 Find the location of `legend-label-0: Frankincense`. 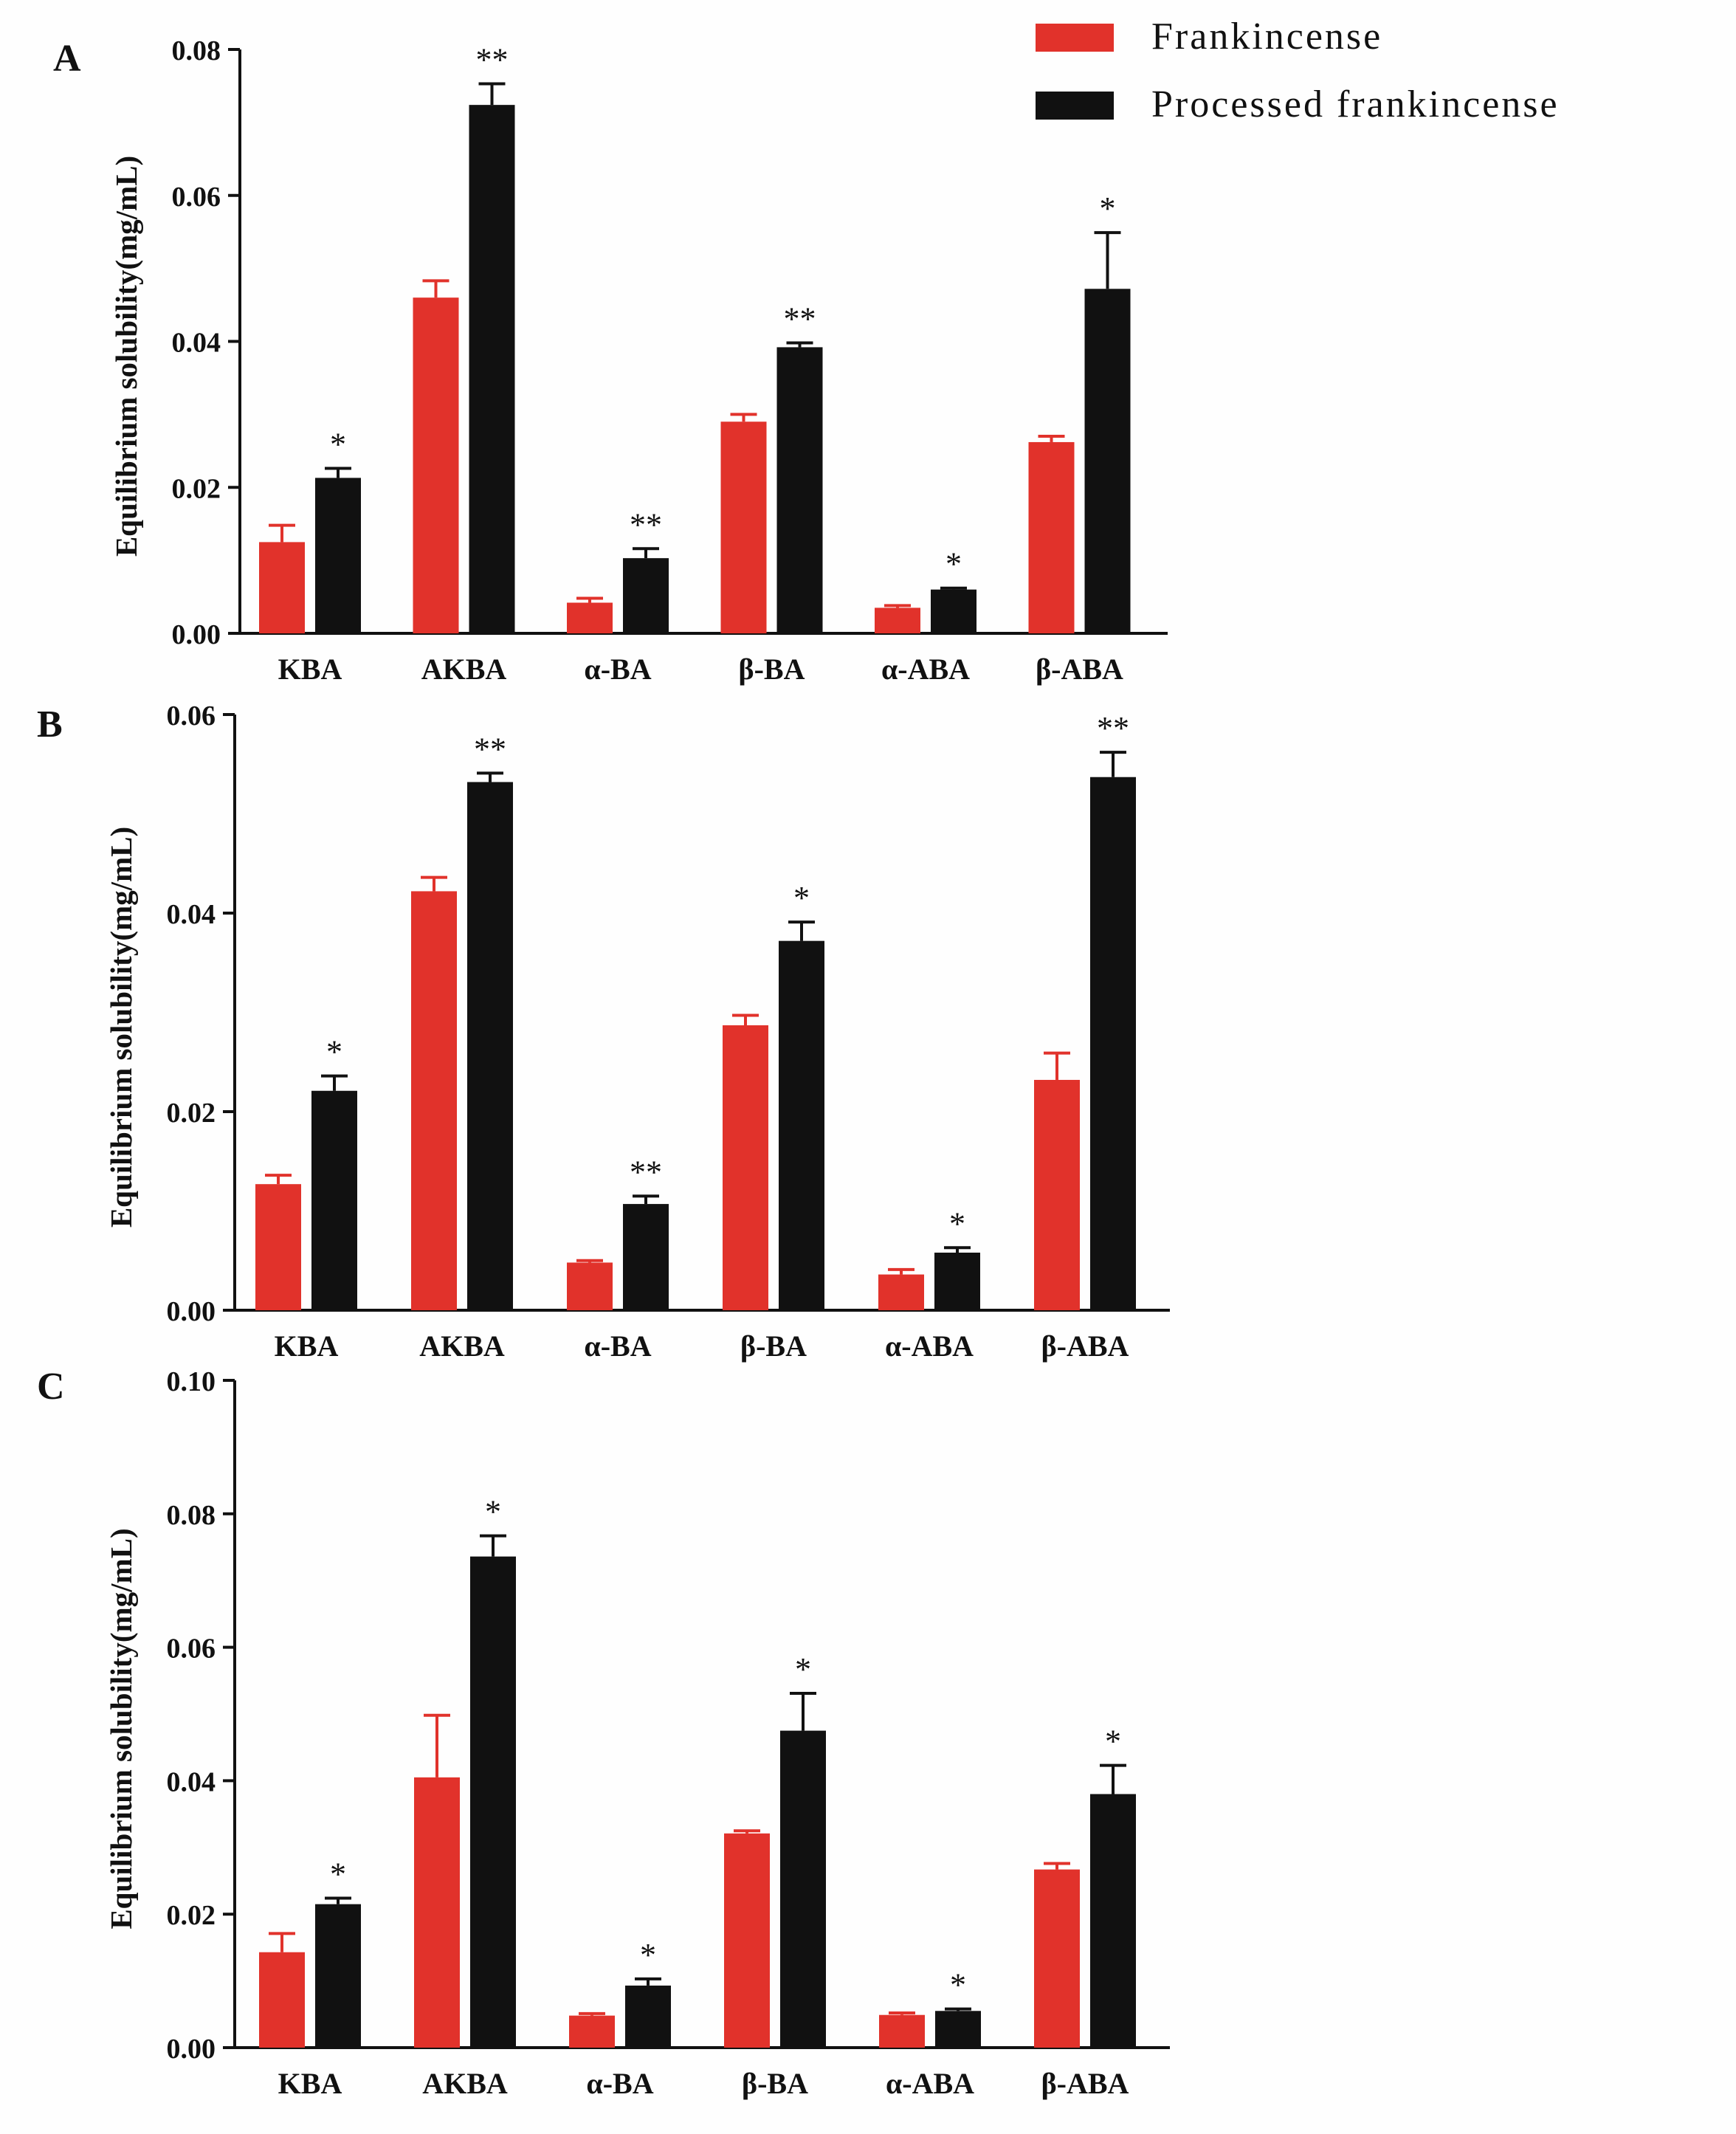

legend-label-0: Frankincense is located at coordinates (1266, 37).